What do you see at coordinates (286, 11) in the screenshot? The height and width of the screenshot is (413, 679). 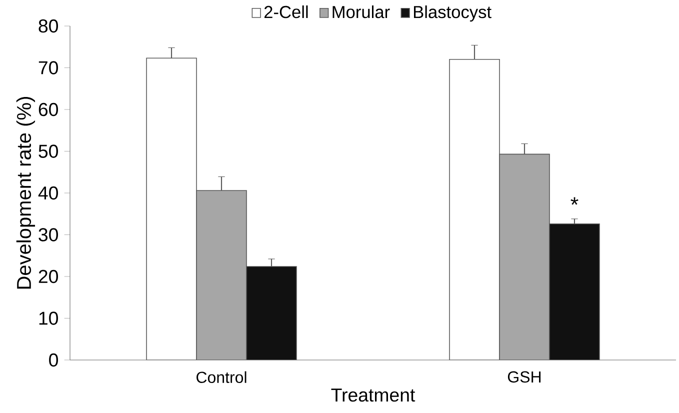 I see `legend-label: 2-Cell` at bounding box center [286, 11].